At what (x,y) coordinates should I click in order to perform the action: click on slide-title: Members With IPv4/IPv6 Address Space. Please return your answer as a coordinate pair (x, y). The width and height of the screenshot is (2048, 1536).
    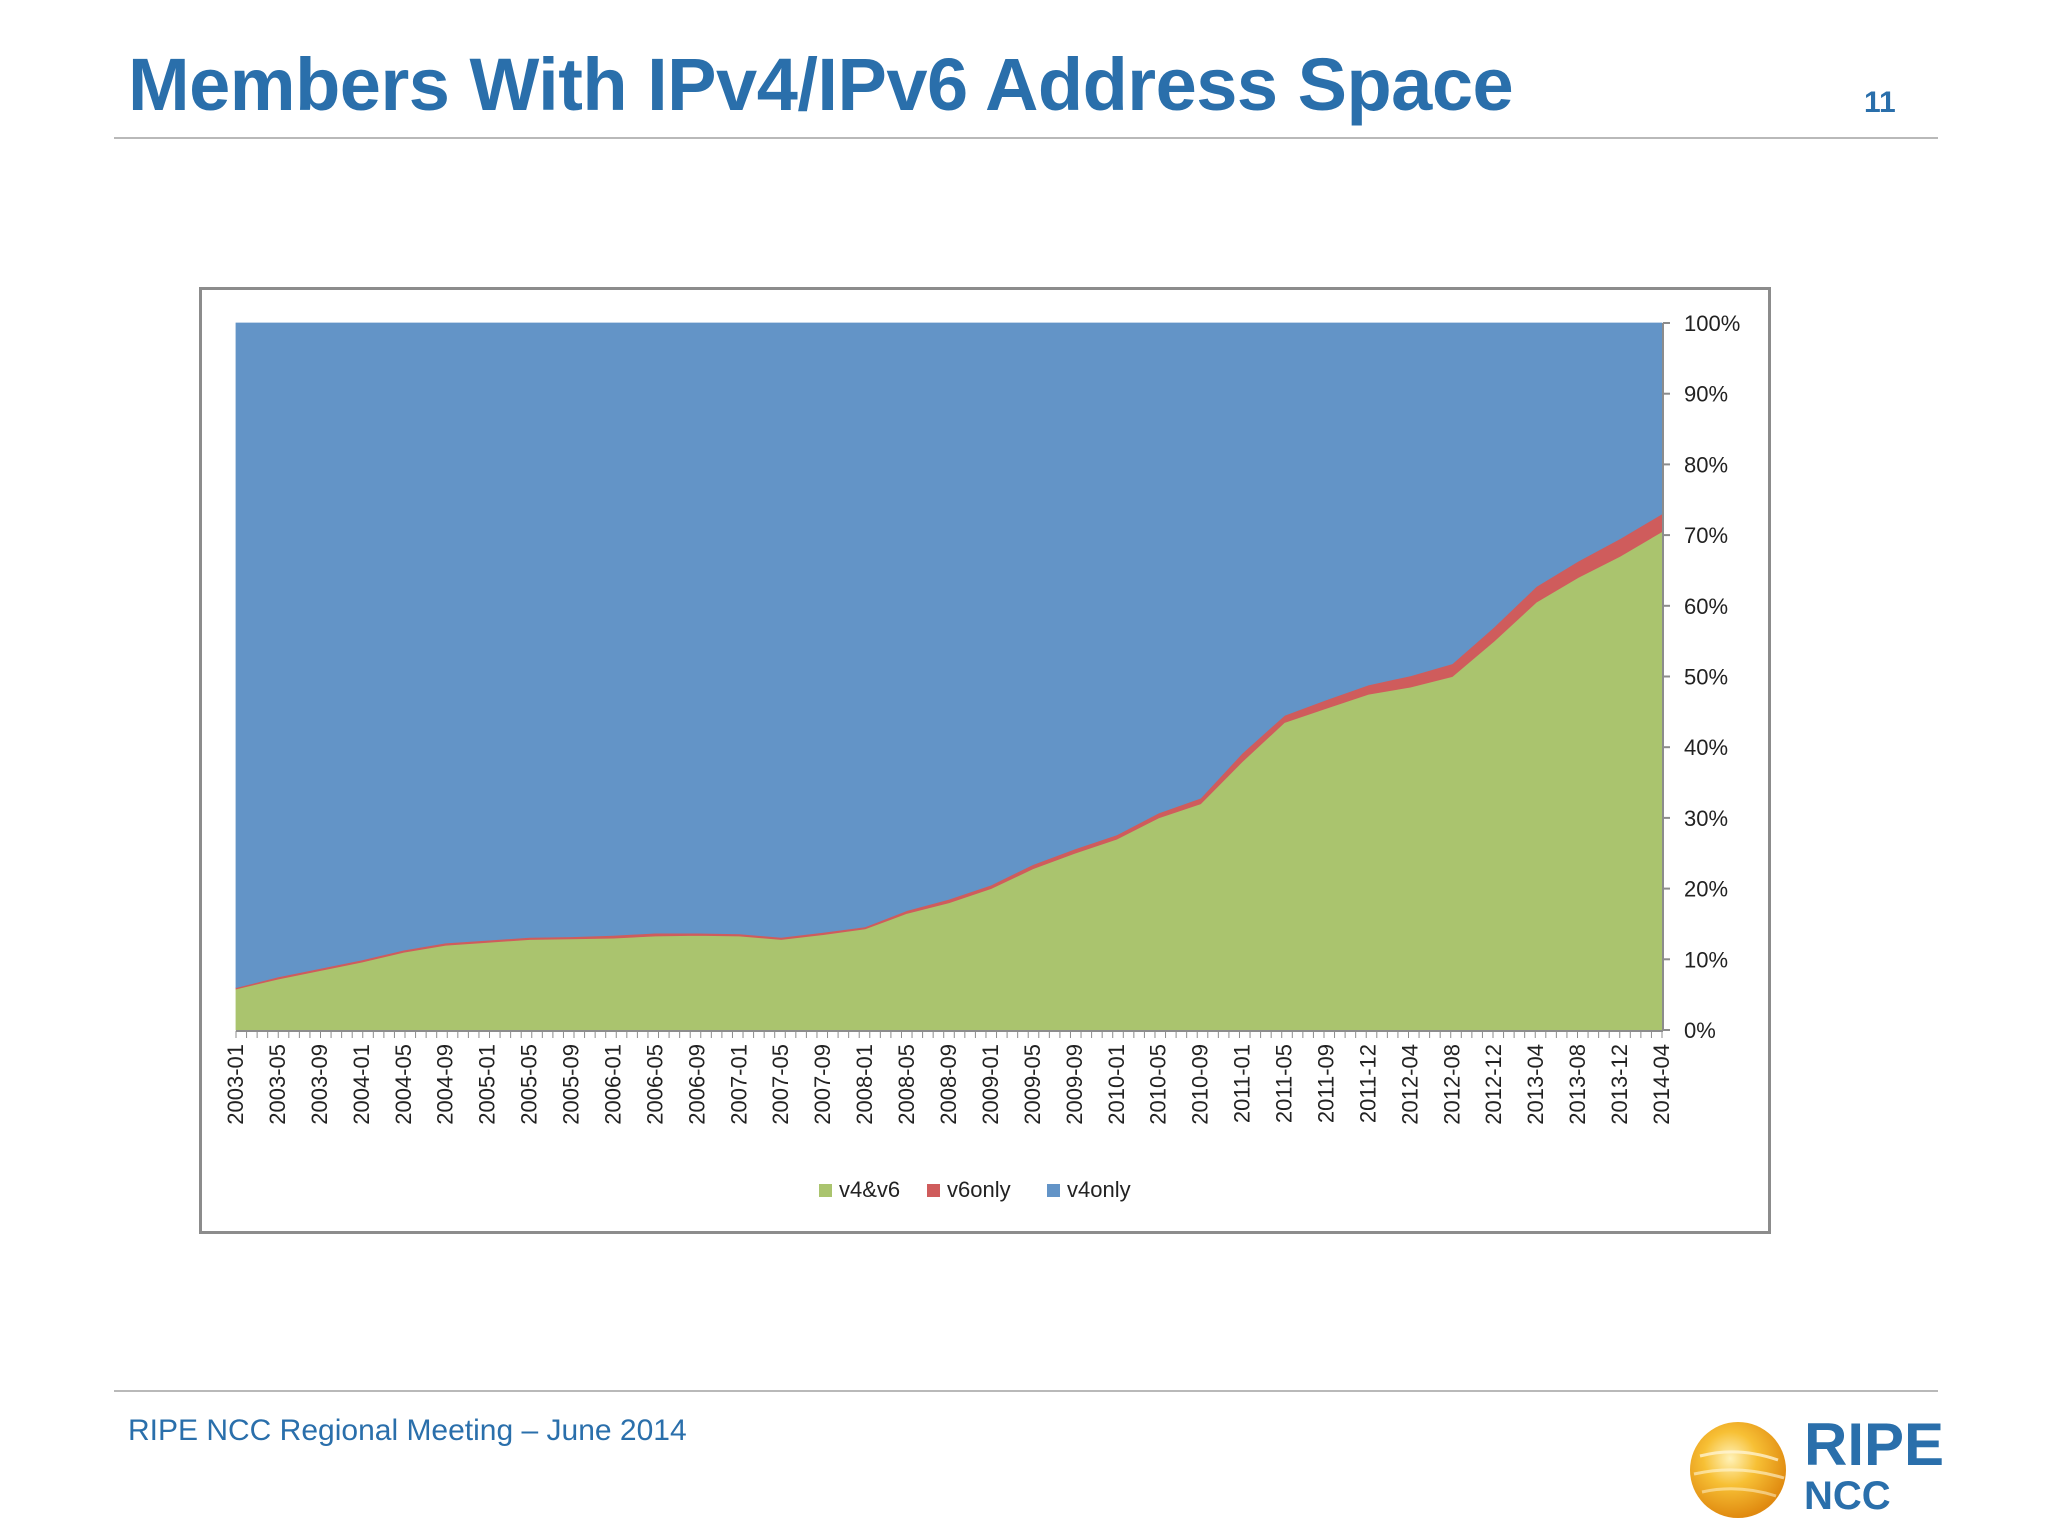
    Looking at the image, I should click on (821, 84).